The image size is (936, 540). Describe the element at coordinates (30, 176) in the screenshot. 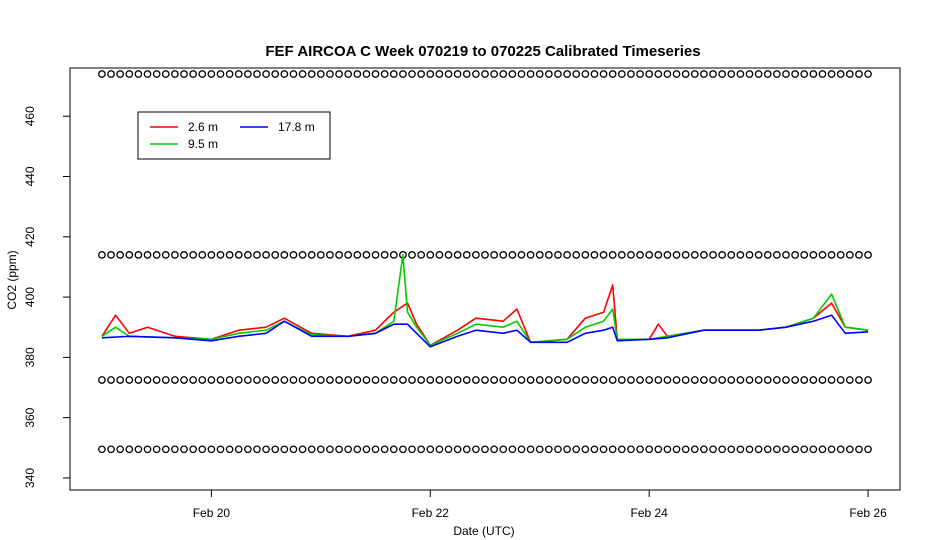

I see `y-tick-label: 440` at that location.